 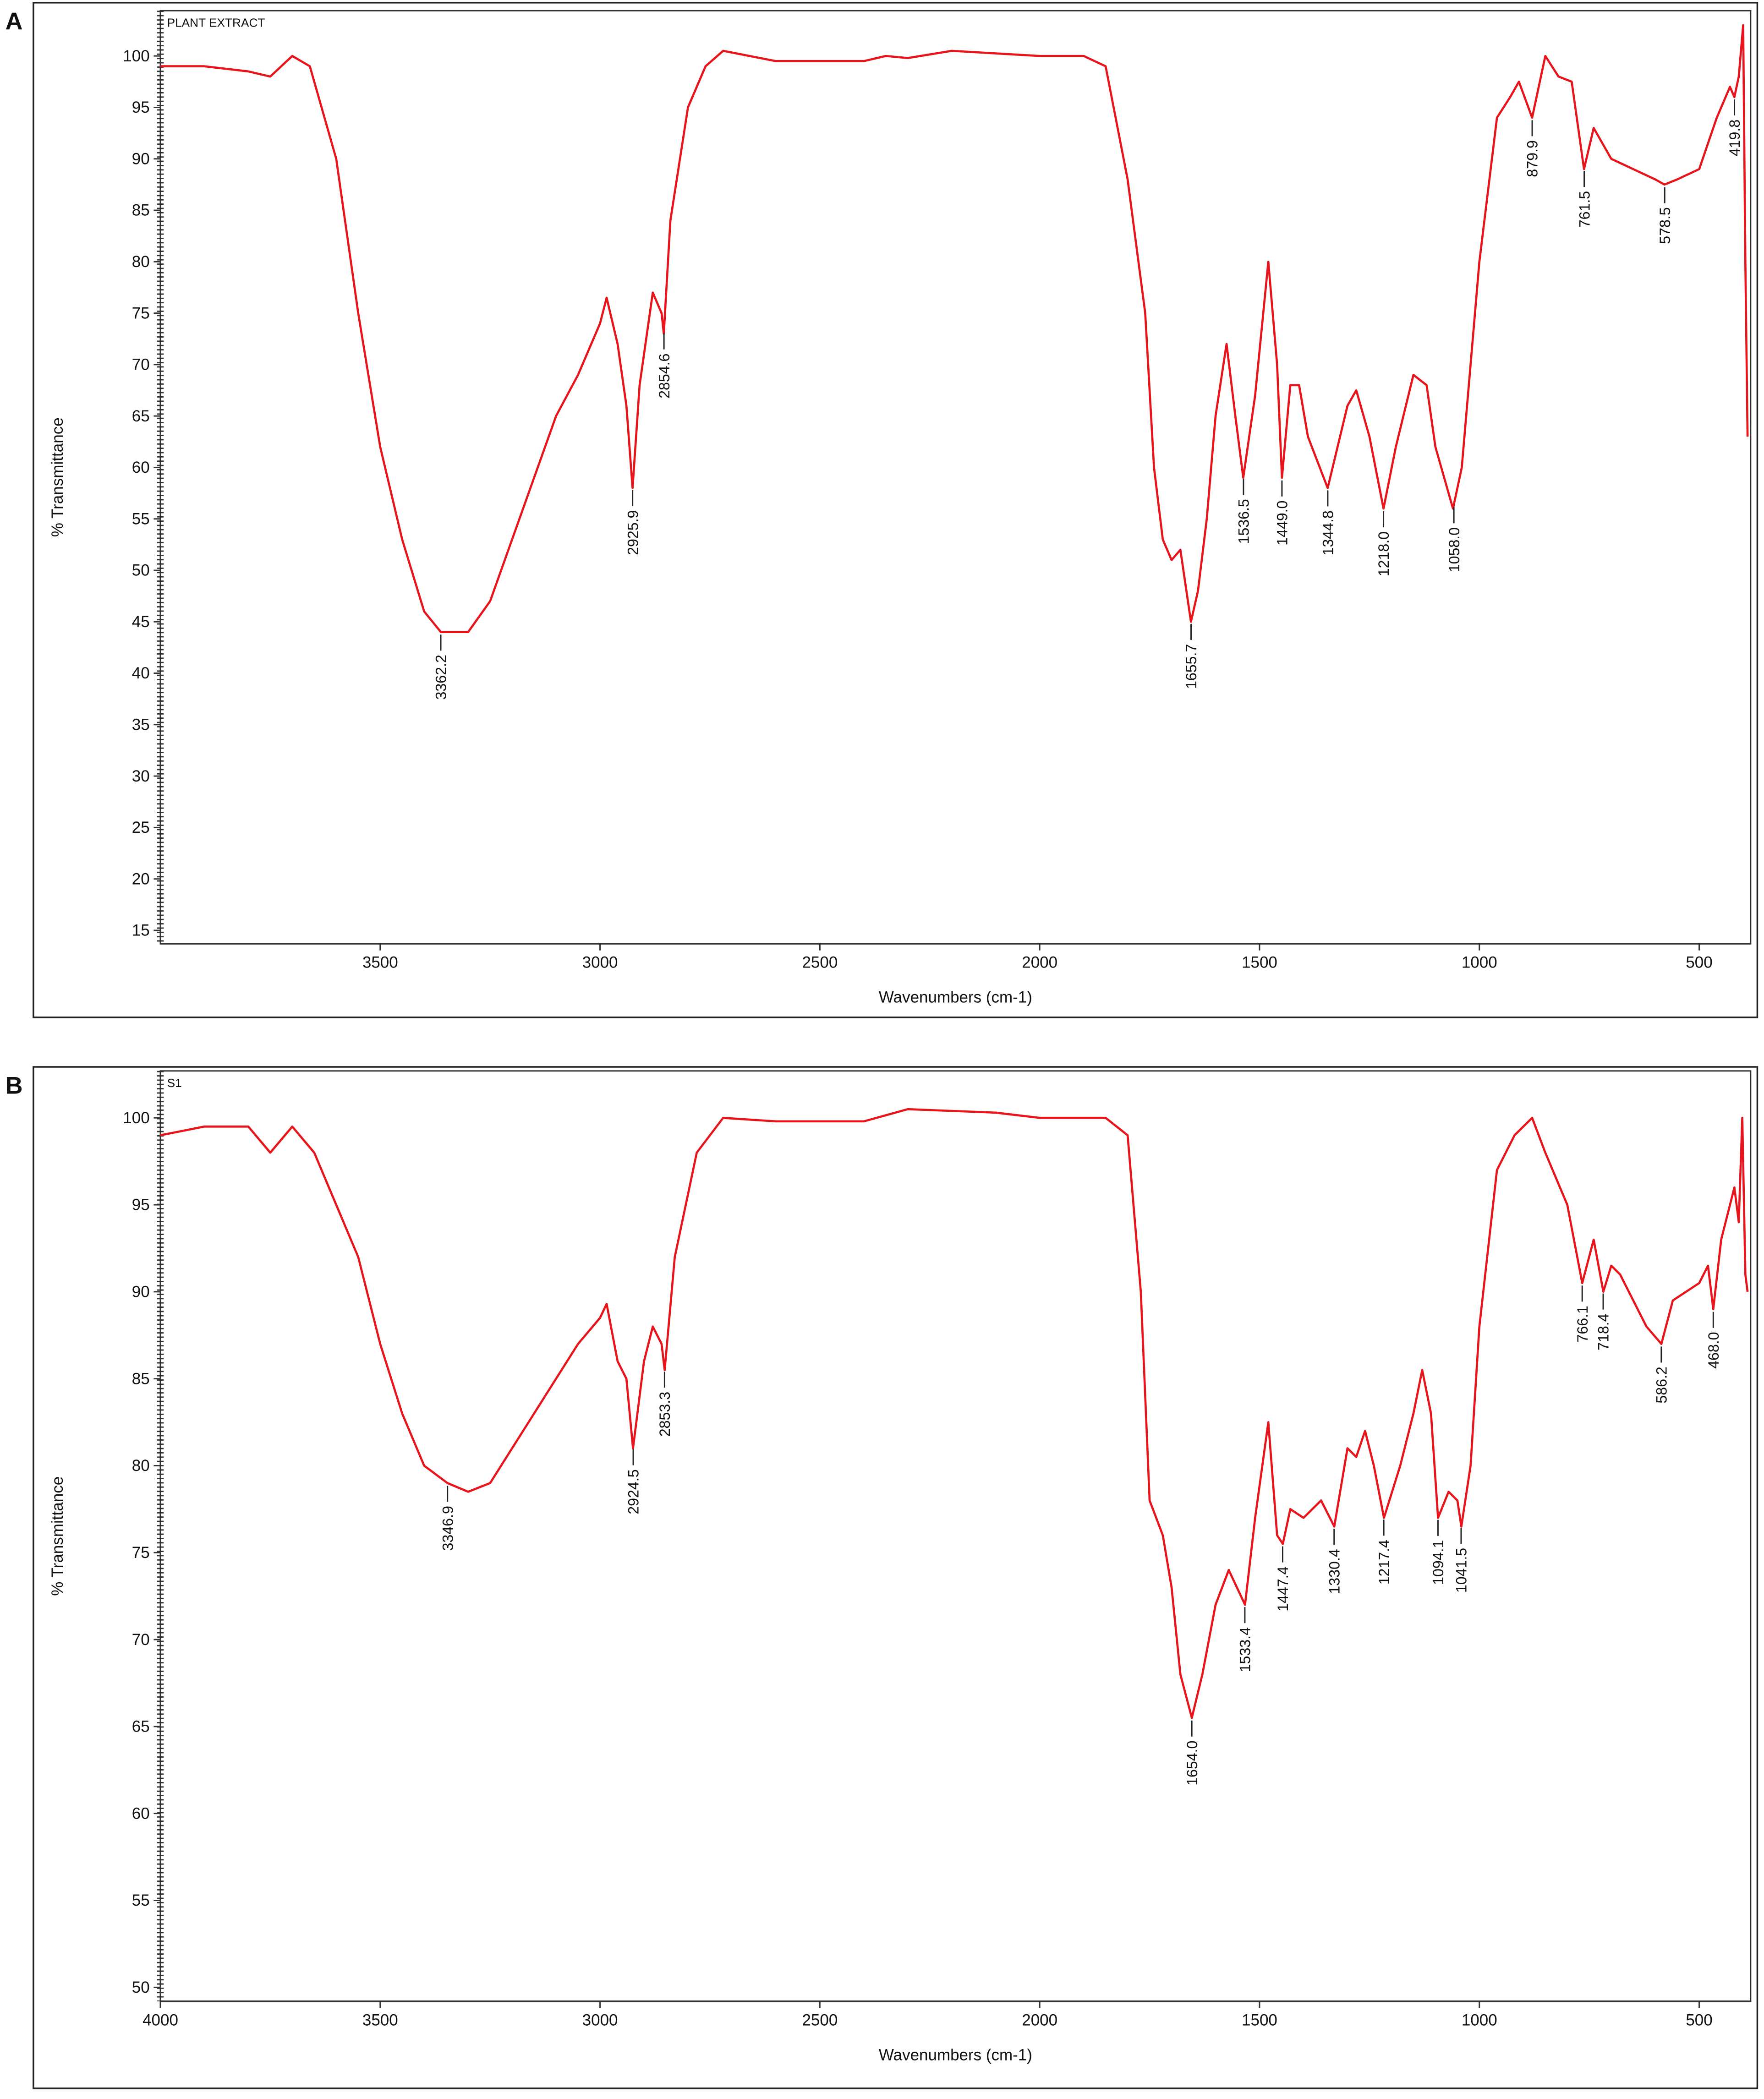 What do you see at coordinates (141, 673) in the screenshot?
I see `y-tick-label: 40` at bounding box center [141, 673].